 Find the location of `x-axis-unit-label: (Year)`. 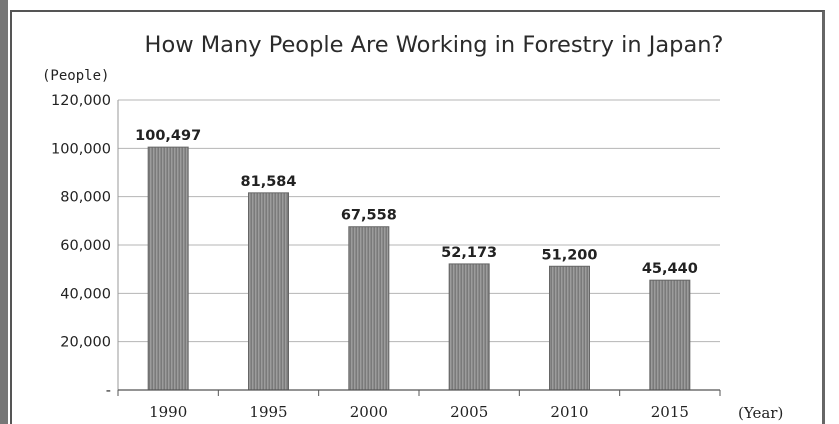

x-axis-unit-label: (Year) is located at coordinates (760, 413).